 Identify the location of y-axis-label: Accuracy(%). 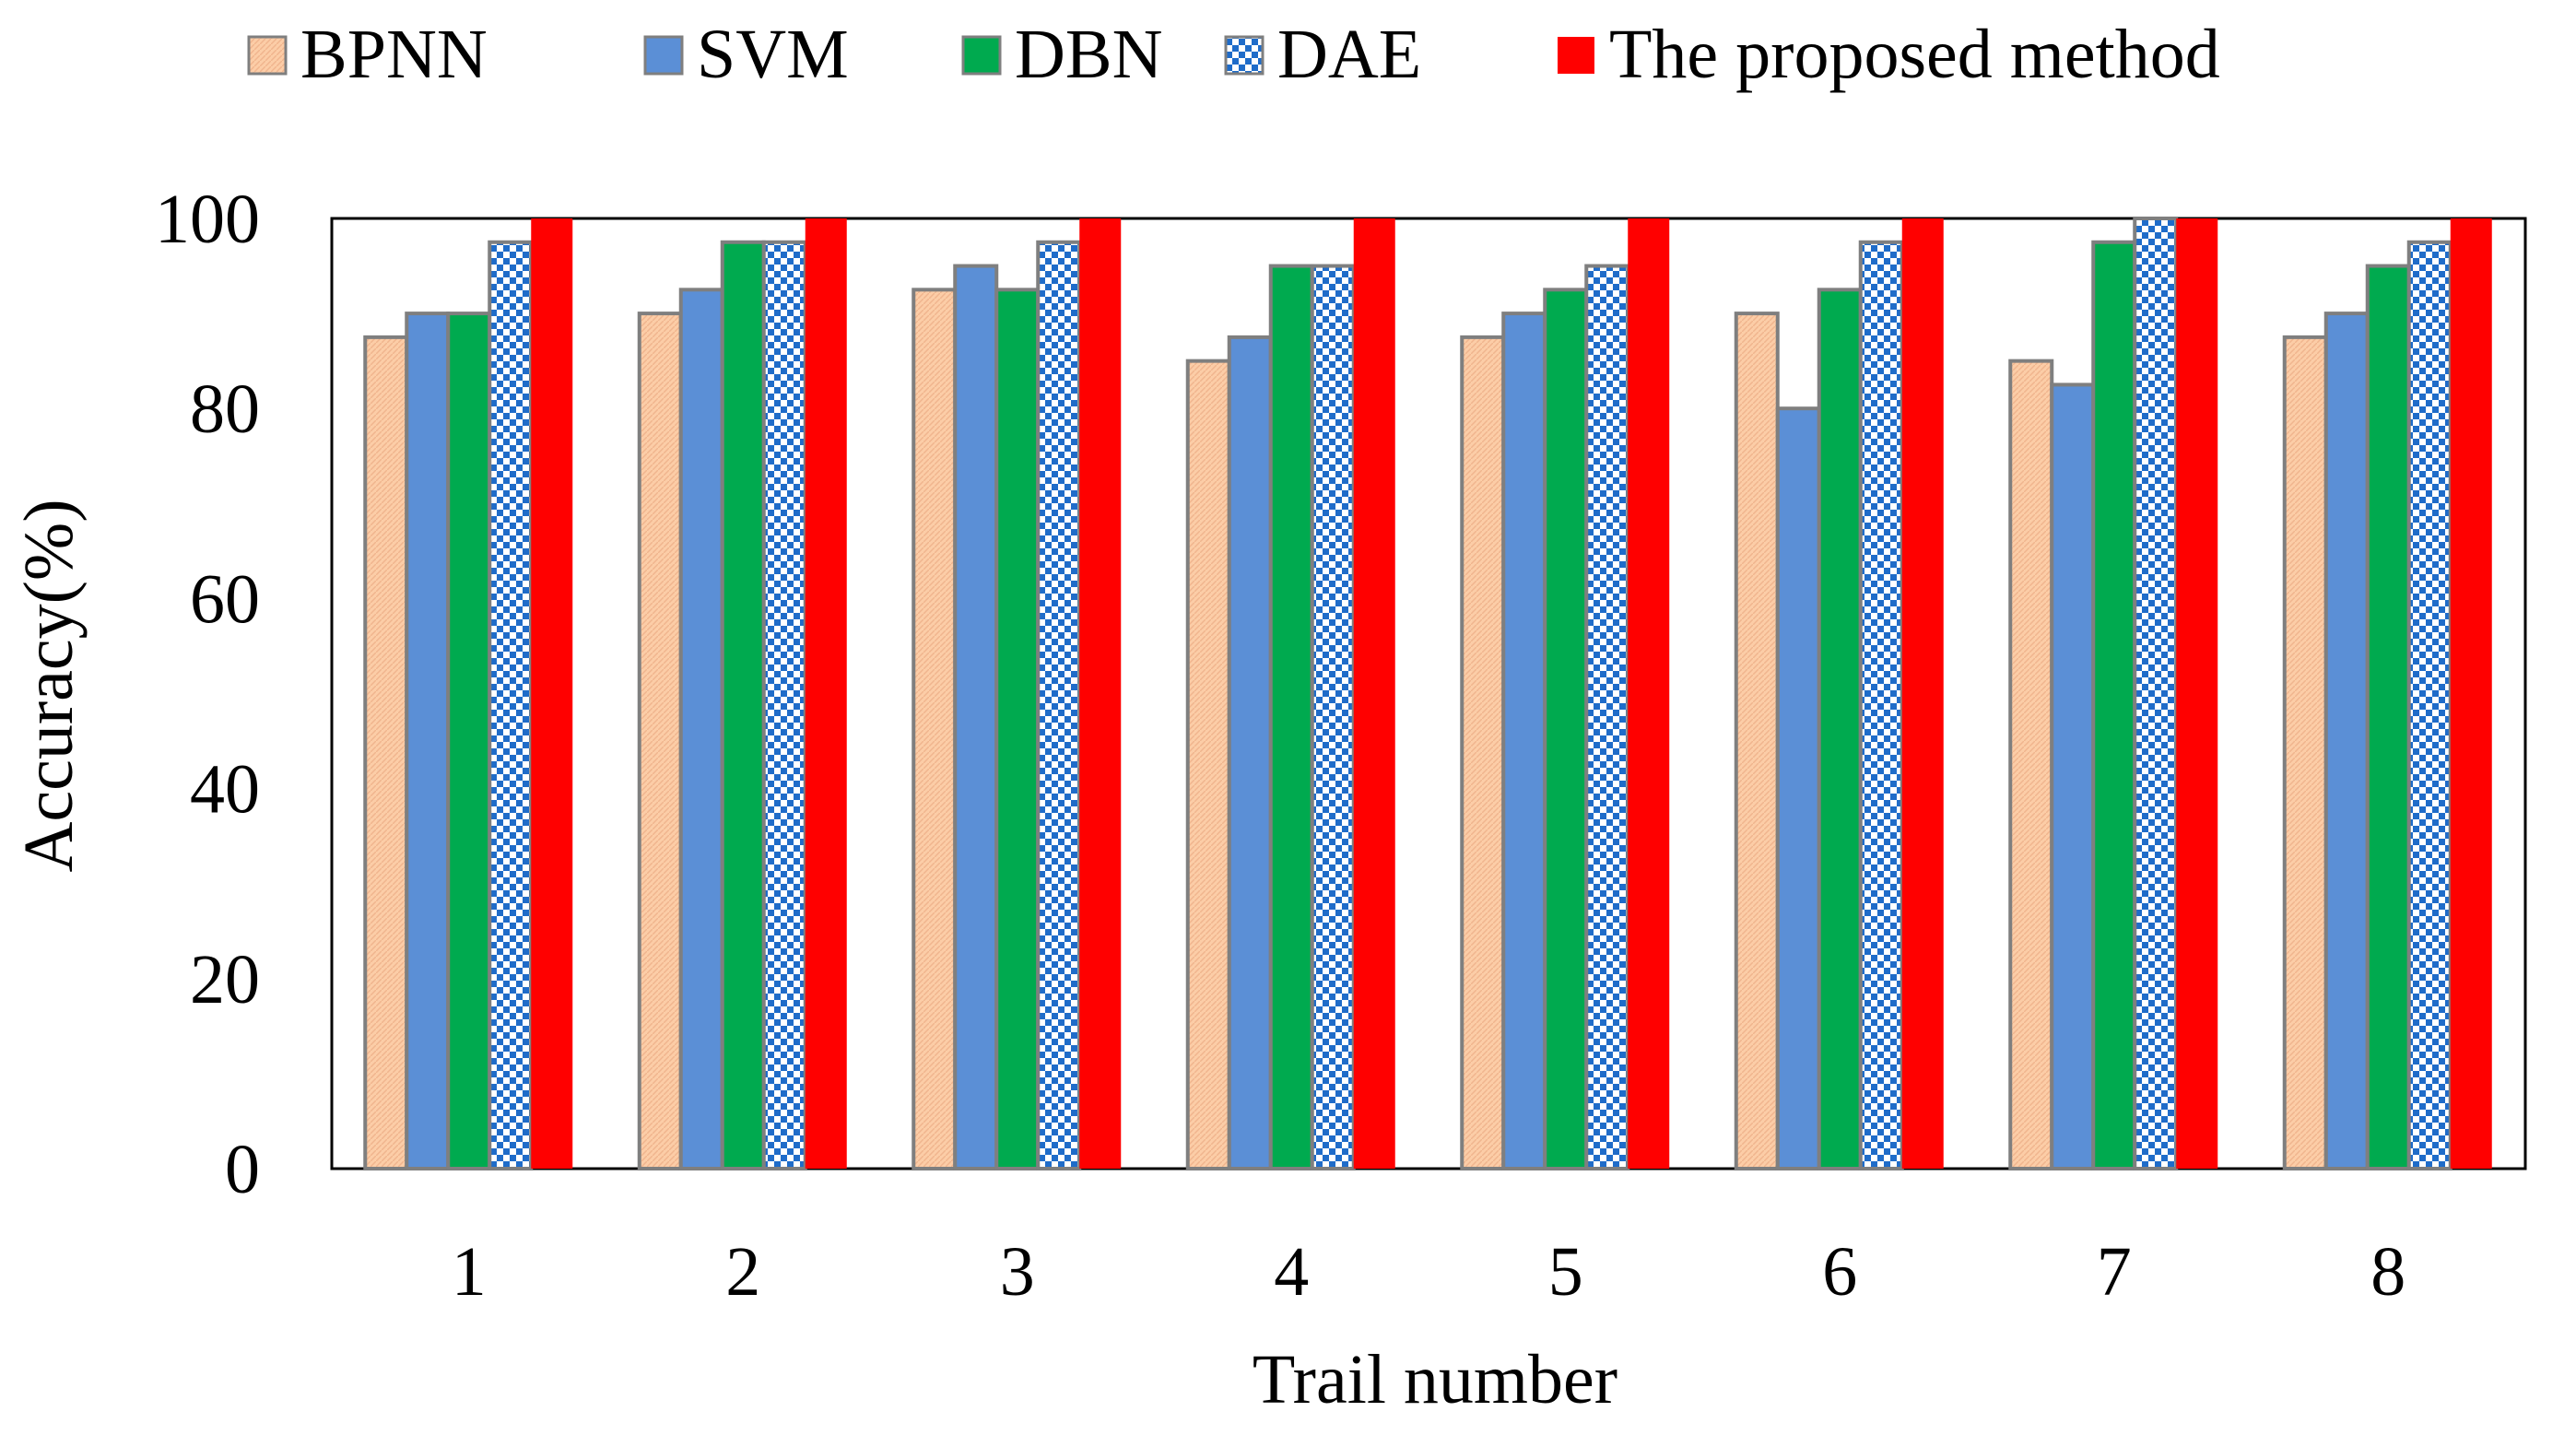
(49, 685).